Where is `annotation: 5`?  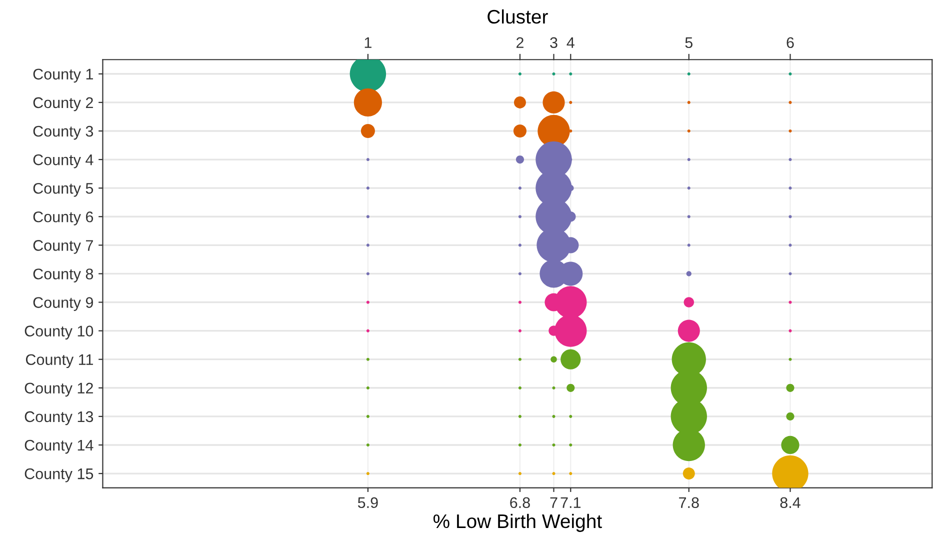 annotation: 5 is located at coordinates (688, 42).